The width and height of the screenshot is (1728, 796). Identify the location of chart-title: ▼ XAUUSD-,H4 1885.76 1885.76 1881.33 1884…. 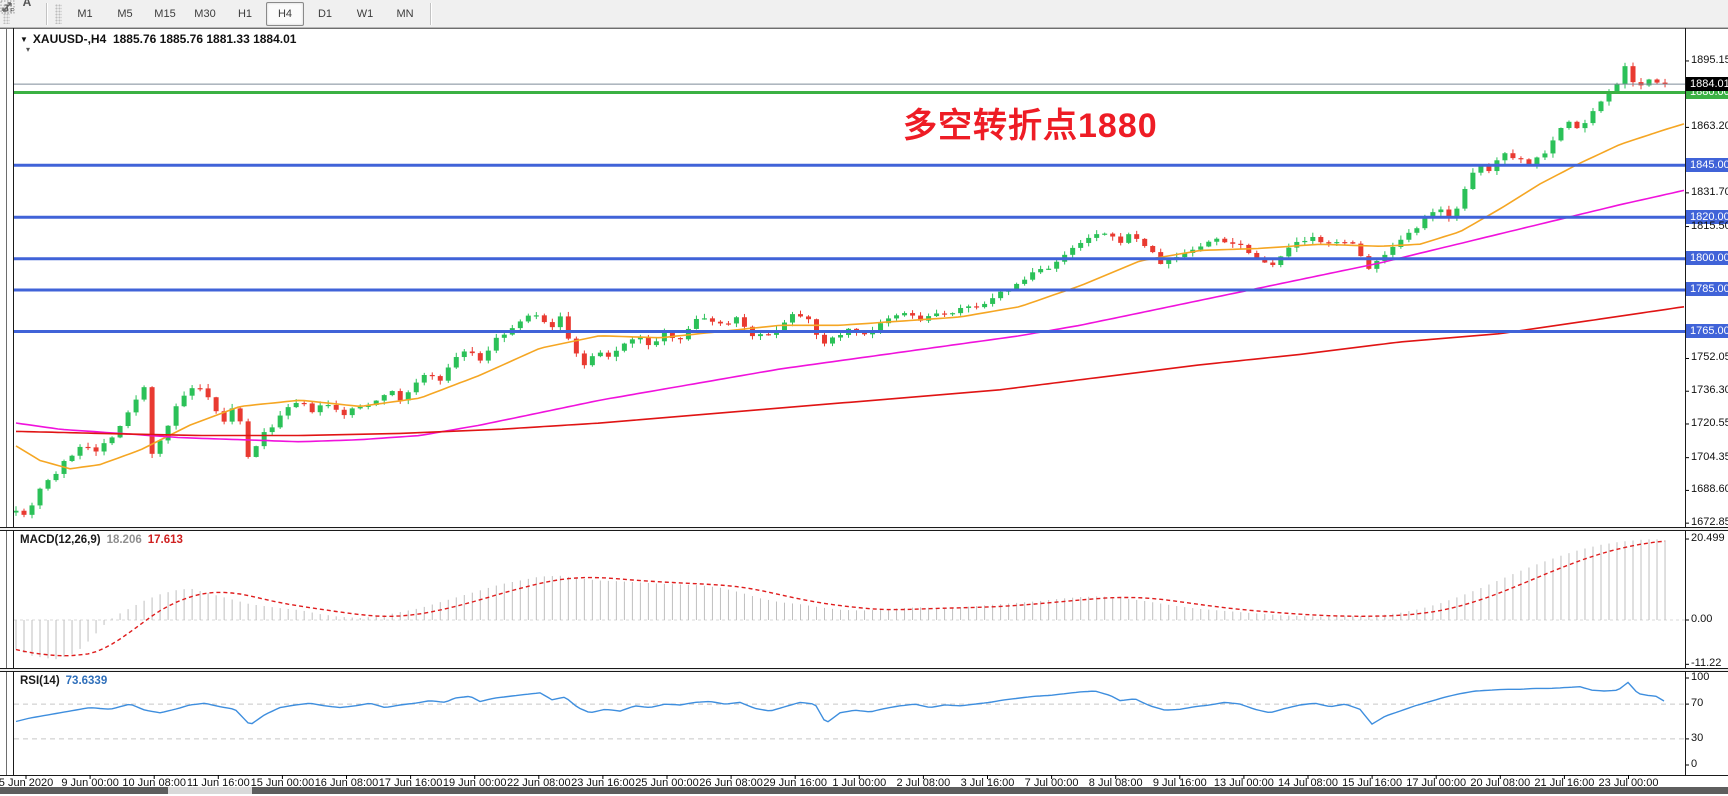
(158, 39).